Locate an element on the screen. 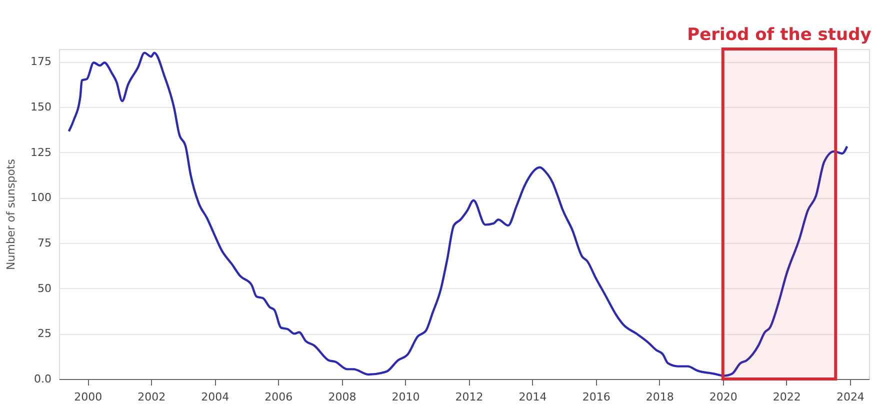 This screenshot has width=891, height=406. y-tick-label: 125 is located at coordinates (41, 152).